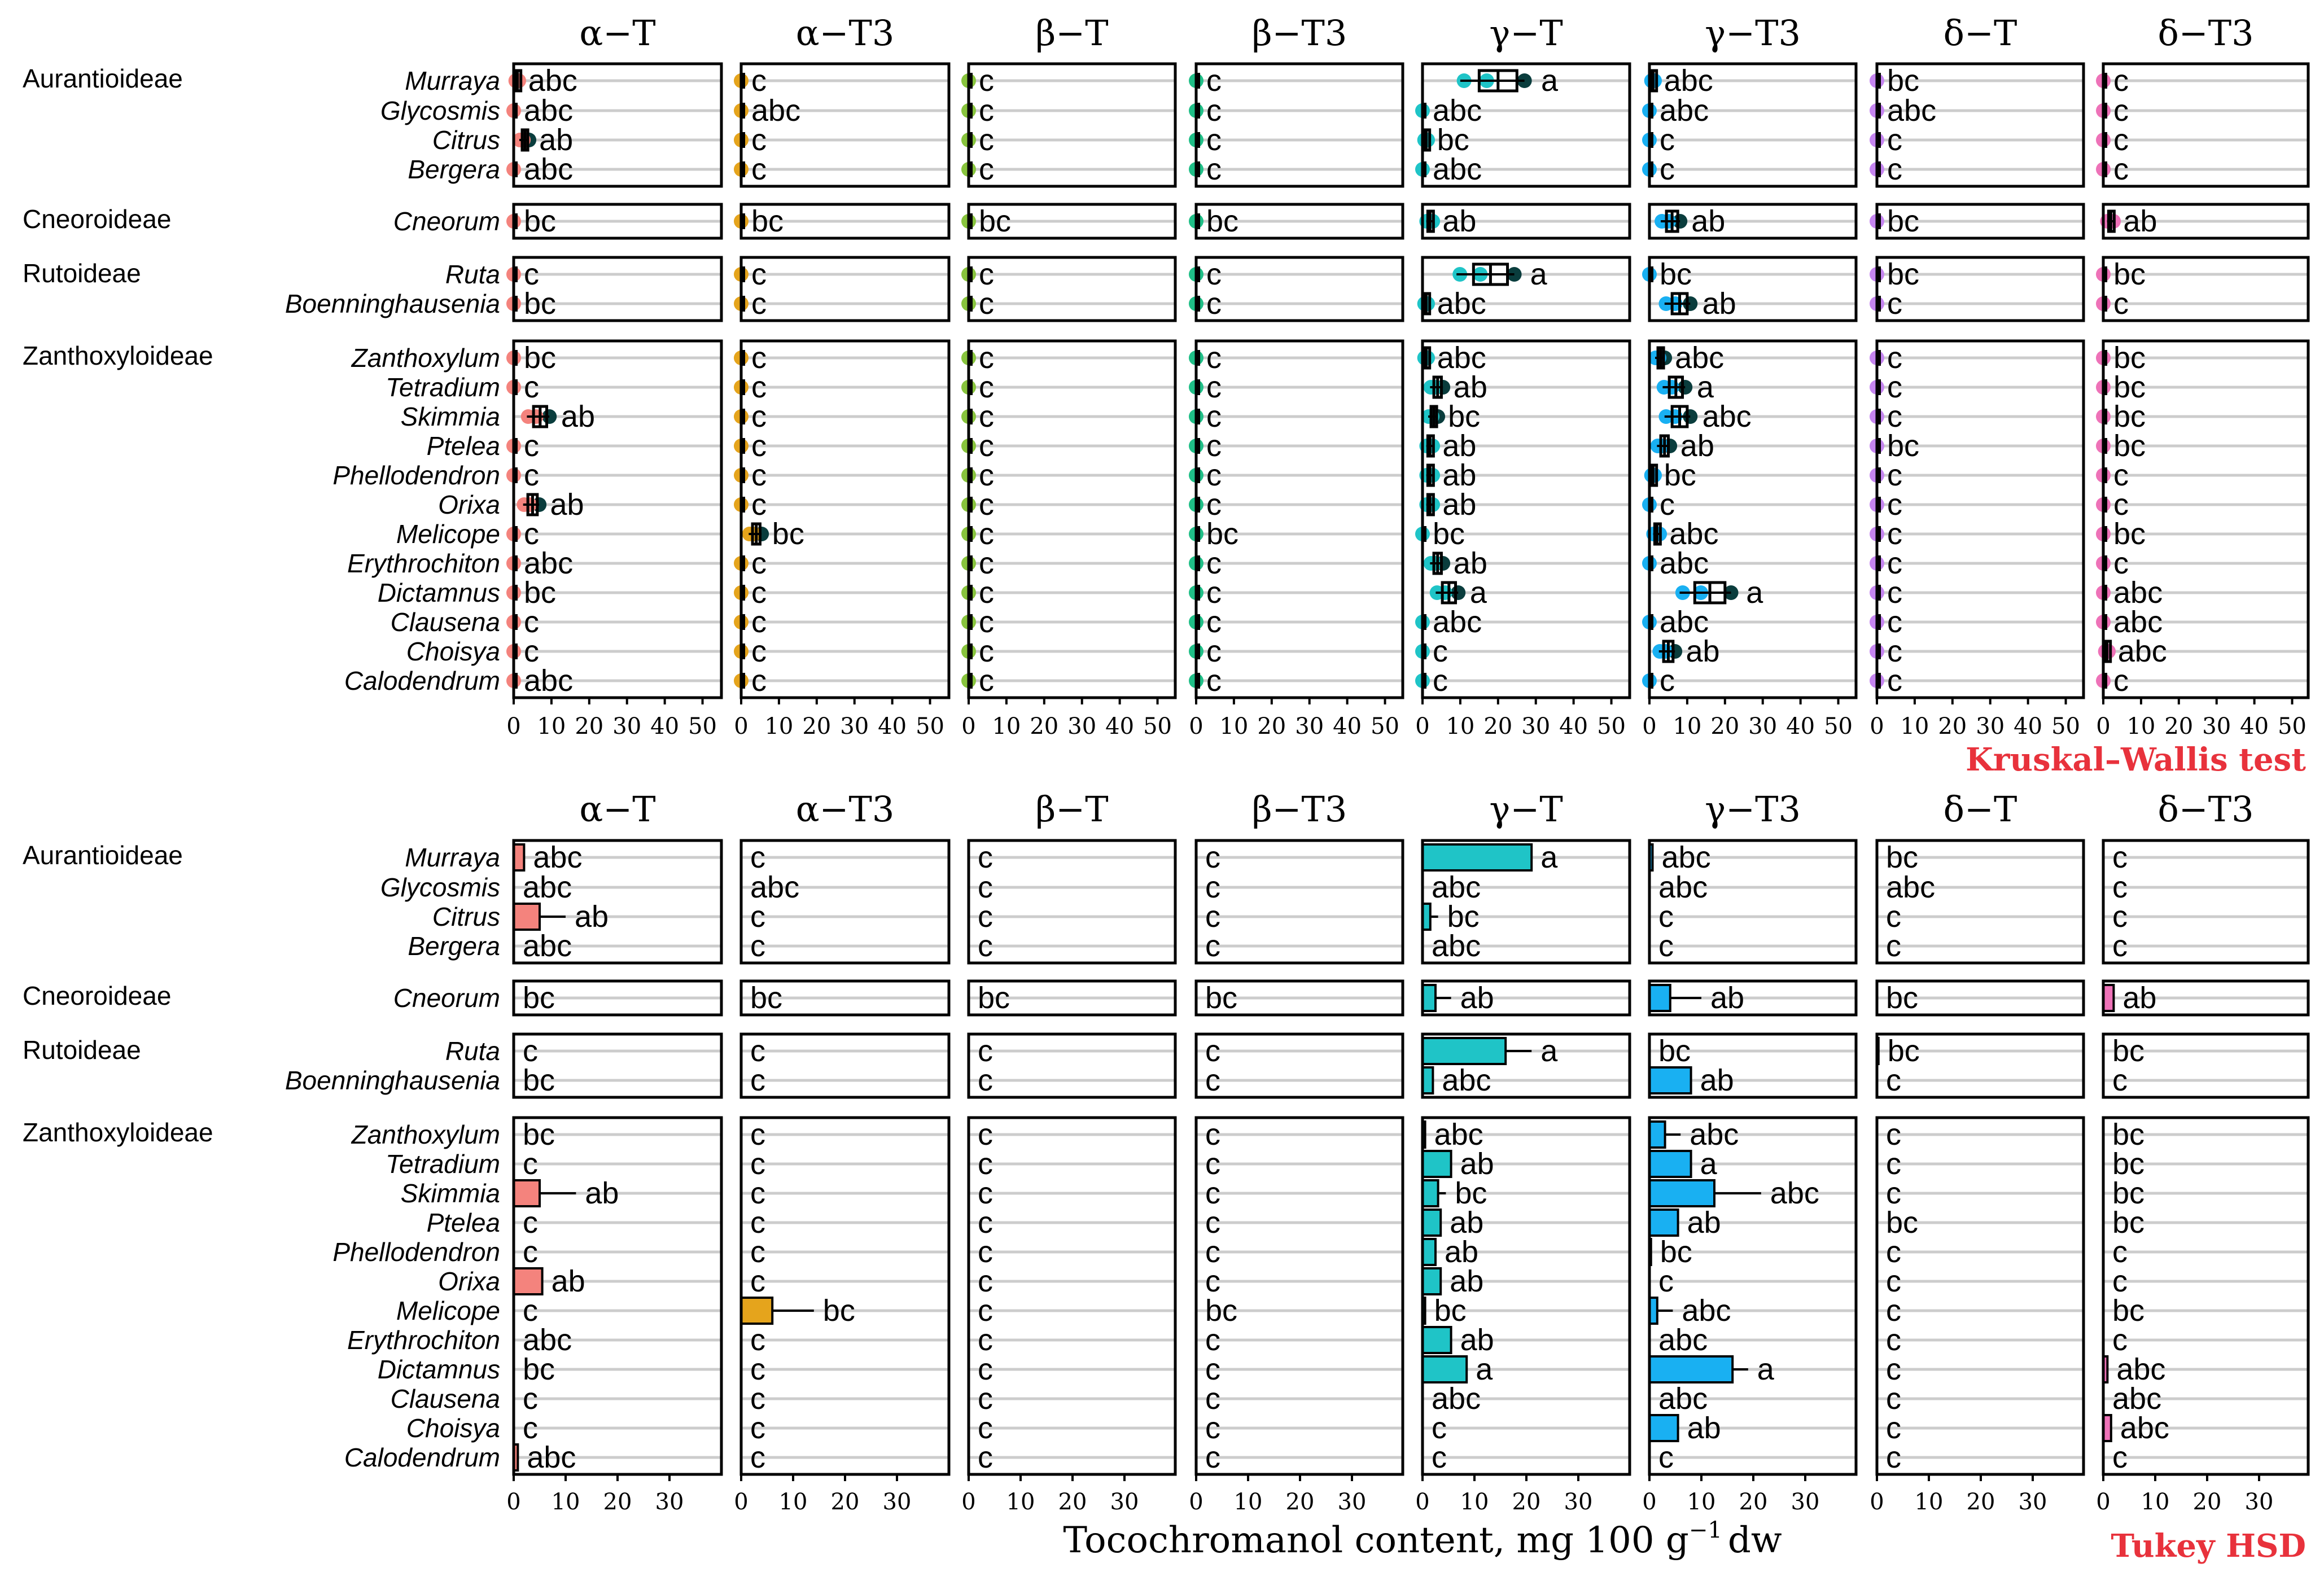 This screenshot has width=2324, height=1585. What do you see at coordinates (423, 563) in the screenshot?
I see `genus-label: Erythrochiton` at bounding box center [423, 563].